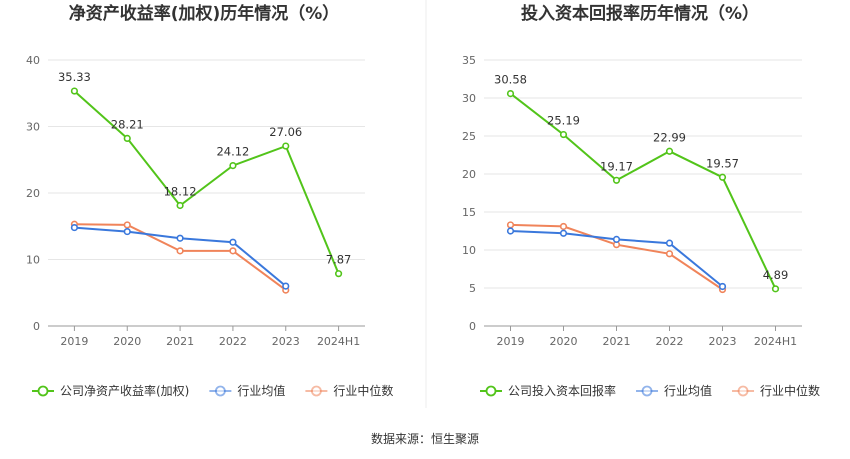 The height and width of the screenshot is (459, 850). I want to click on data-label: 24.12, so click(232, 152).